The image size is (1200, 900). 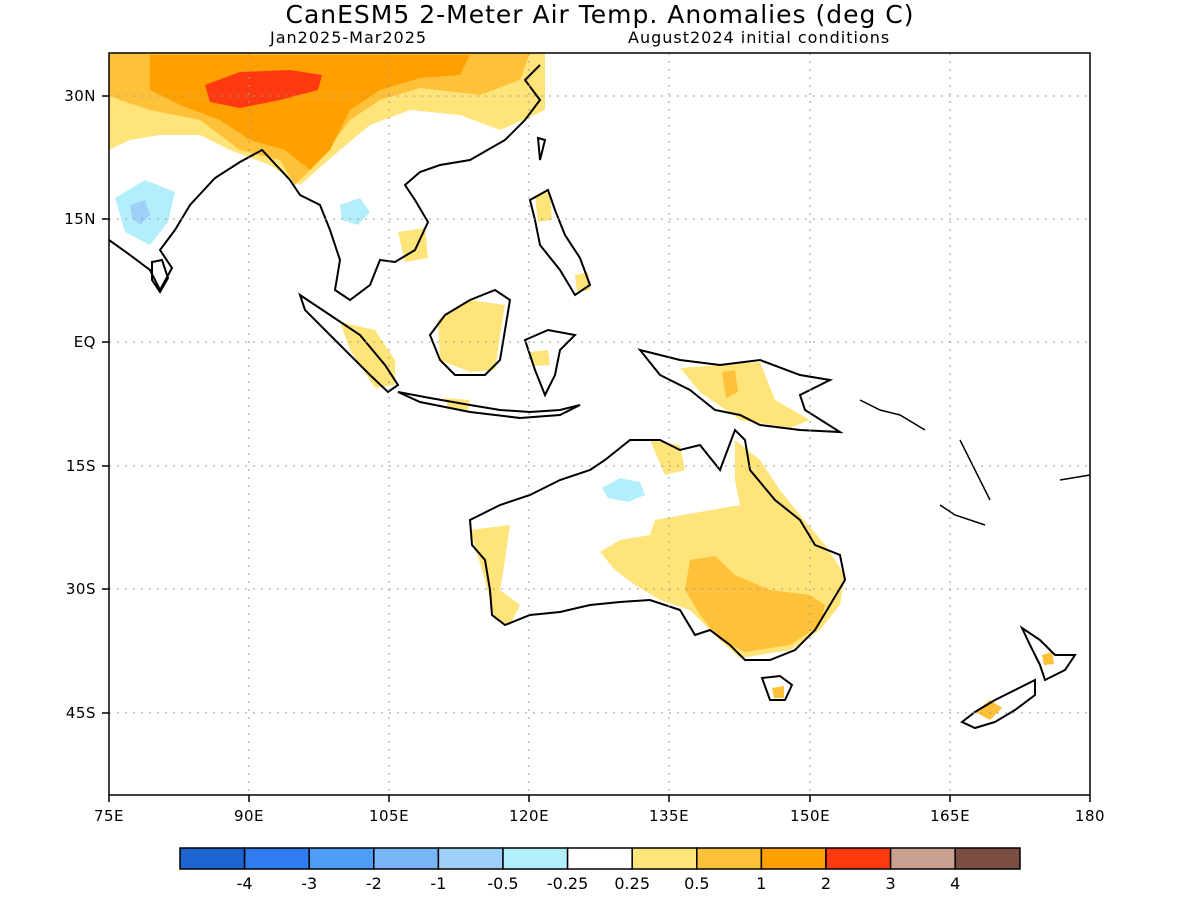 I want to click on lat-label-eq: EQ, so click(x=85, y=342).